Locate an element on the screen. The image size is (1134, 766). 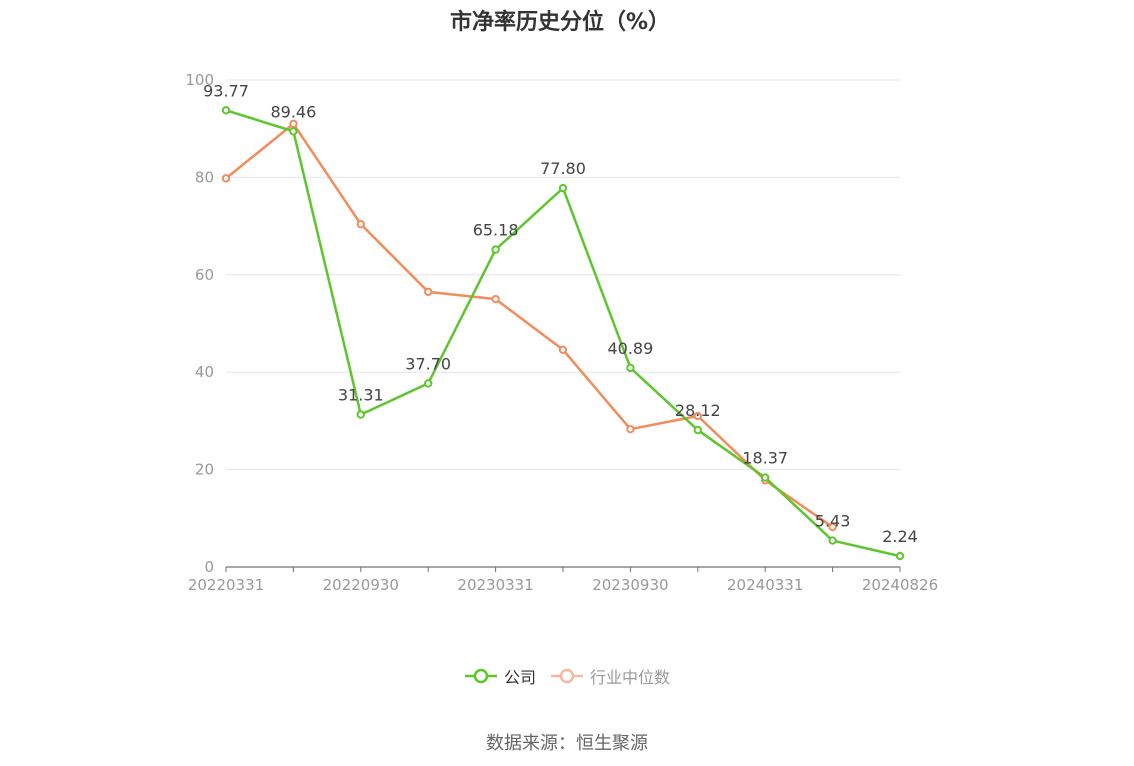
data-label: 31.31 is located at coordinates (361, 395).